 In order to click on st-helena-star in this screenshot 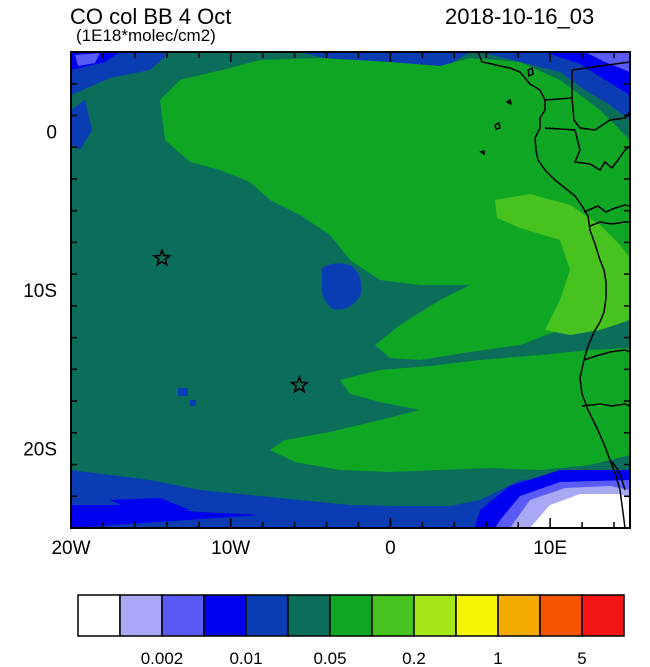, I will do `click(162, 257)`.